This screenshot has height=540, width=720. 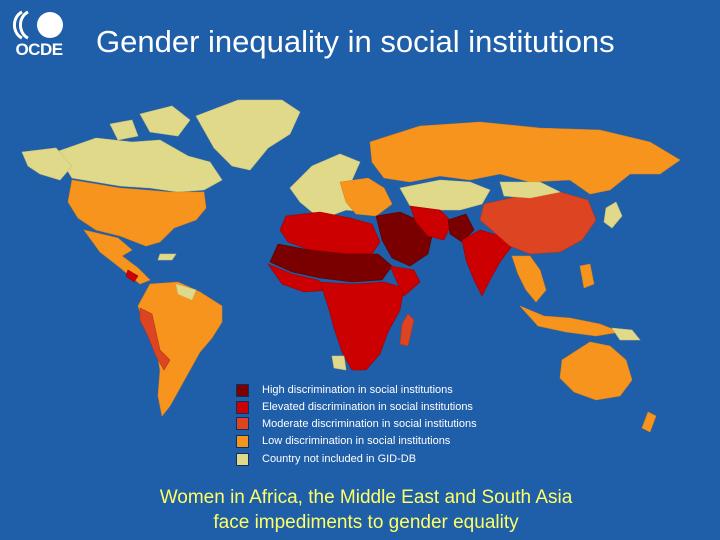 What do you see at coordinates (626, 334) in the screenshot?
I see `region-papua` at bounding box center [626, 334].